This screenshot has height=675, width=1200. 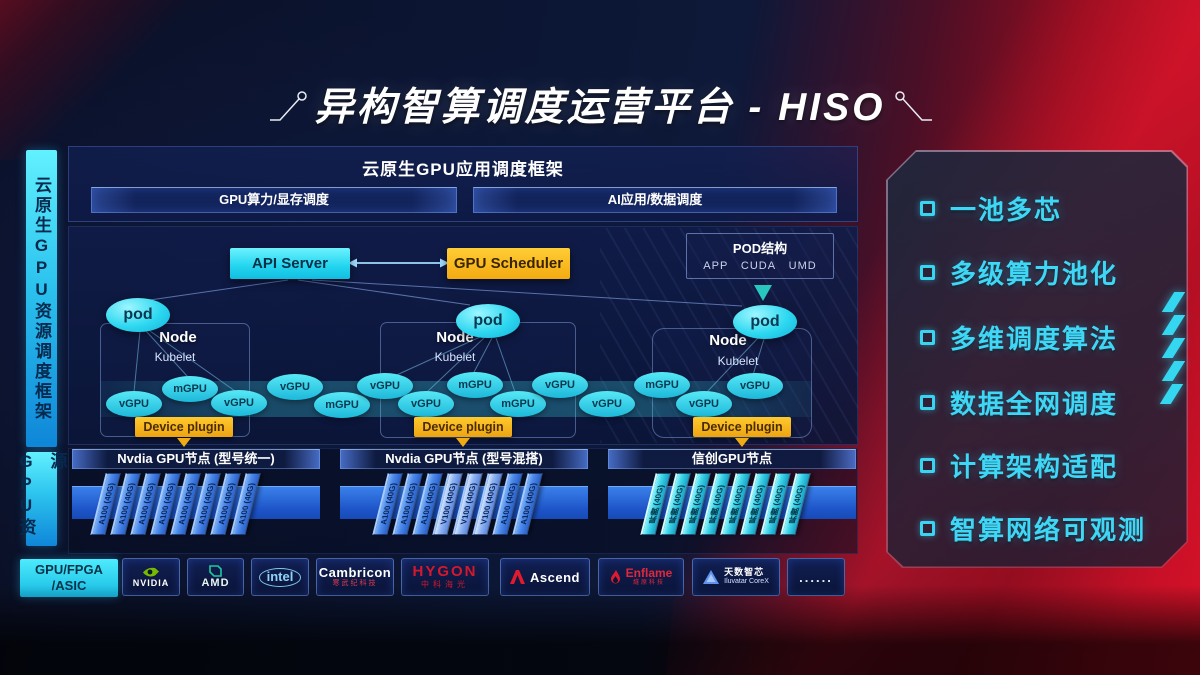 What do you see at coordinates (744, 572) in the screenshot?
I see `vendor-iluvatar-label: 天数智芯` at bounding box center [744, 572].